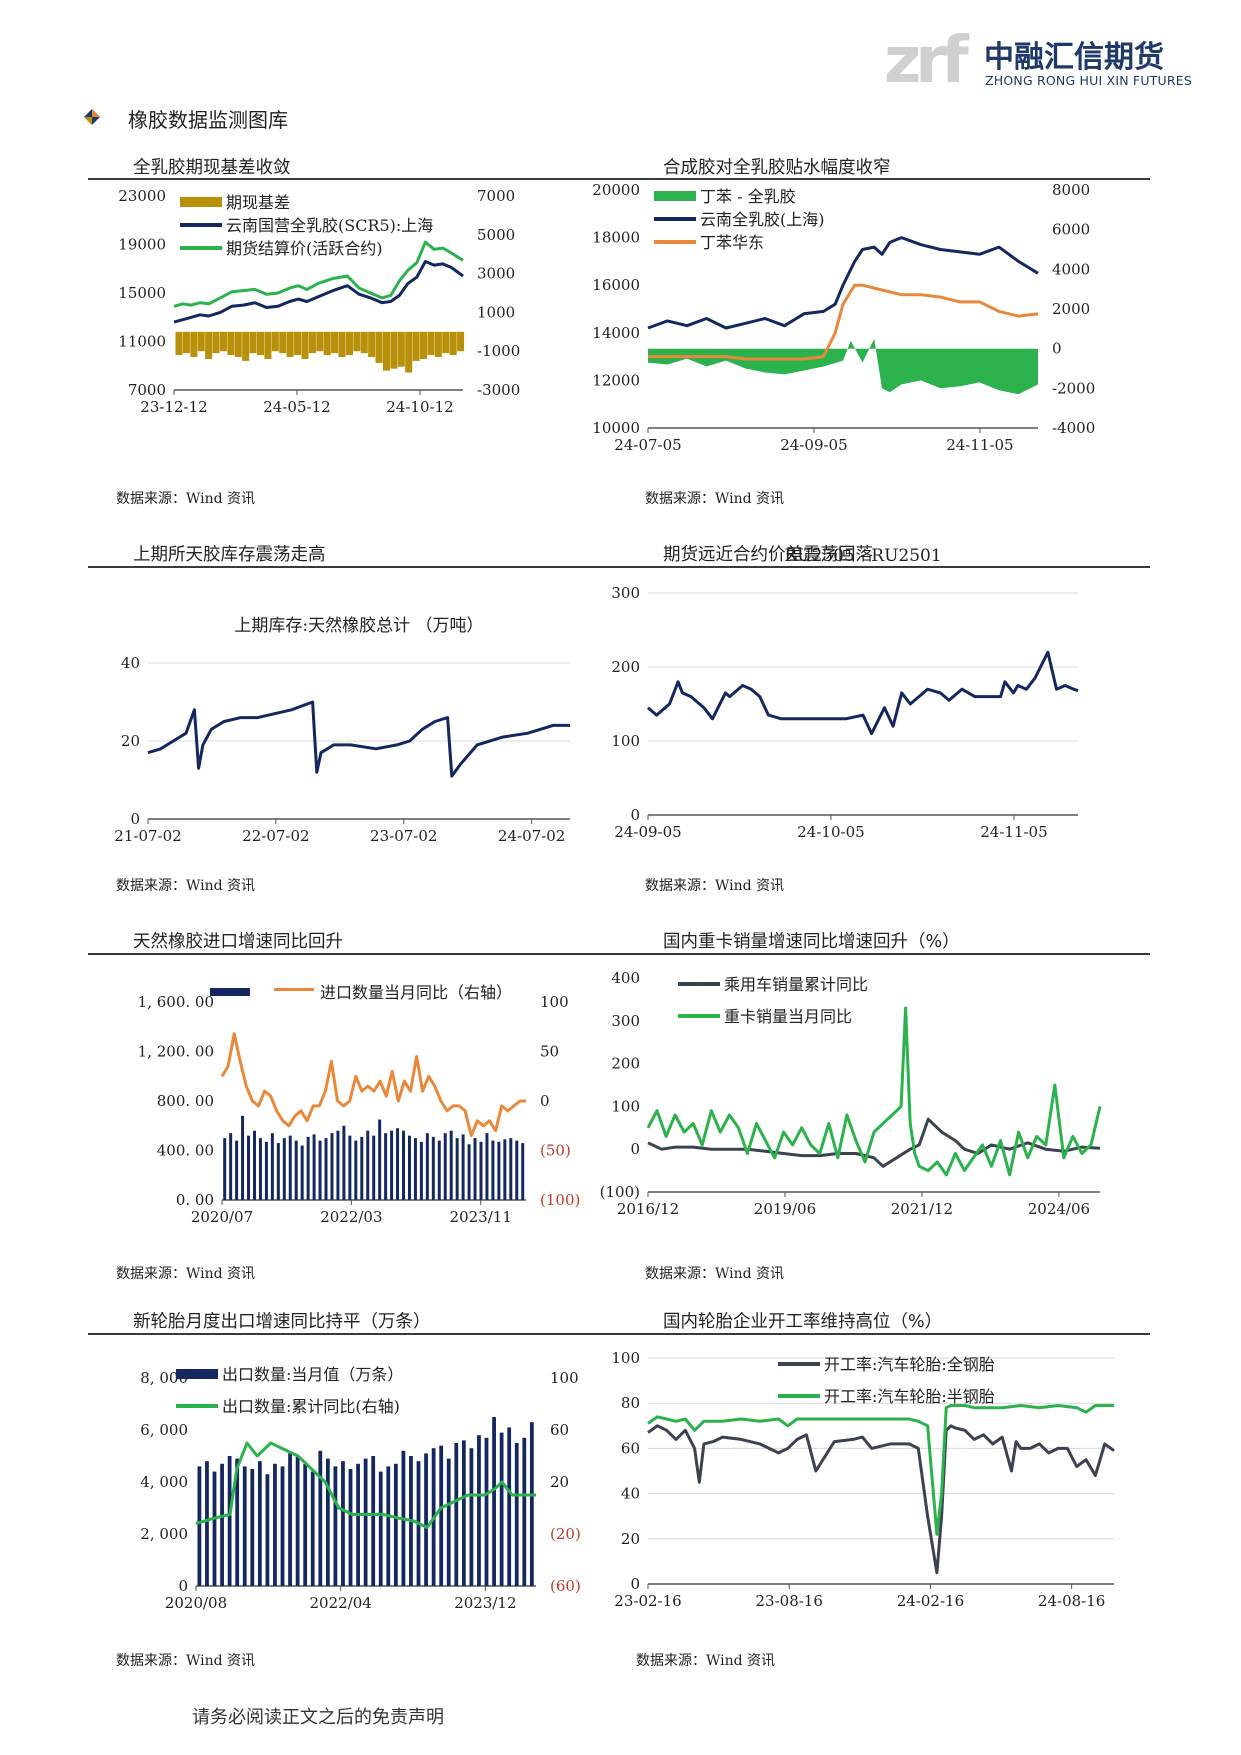 This screenshot has height=1755, width=1241. What do you see at coordinates (485, 1603) in the screenshot?
I see `x-tick-label: 2023/12` at bounding box center [485, 1603].